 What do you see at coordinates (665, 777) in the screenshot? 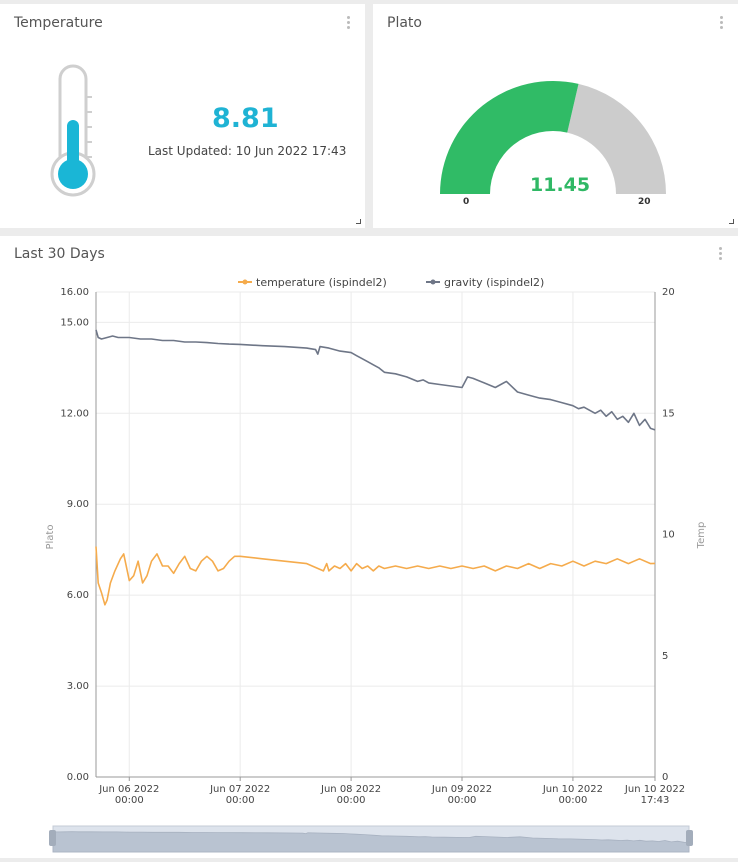
I see `y-right-tick-label: 0` at bounding box center [665, 777].